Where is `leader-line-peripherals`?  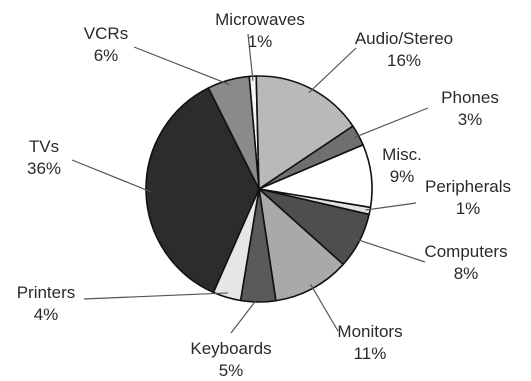
leader-line-peripherals is located at coordinates (391, 206).